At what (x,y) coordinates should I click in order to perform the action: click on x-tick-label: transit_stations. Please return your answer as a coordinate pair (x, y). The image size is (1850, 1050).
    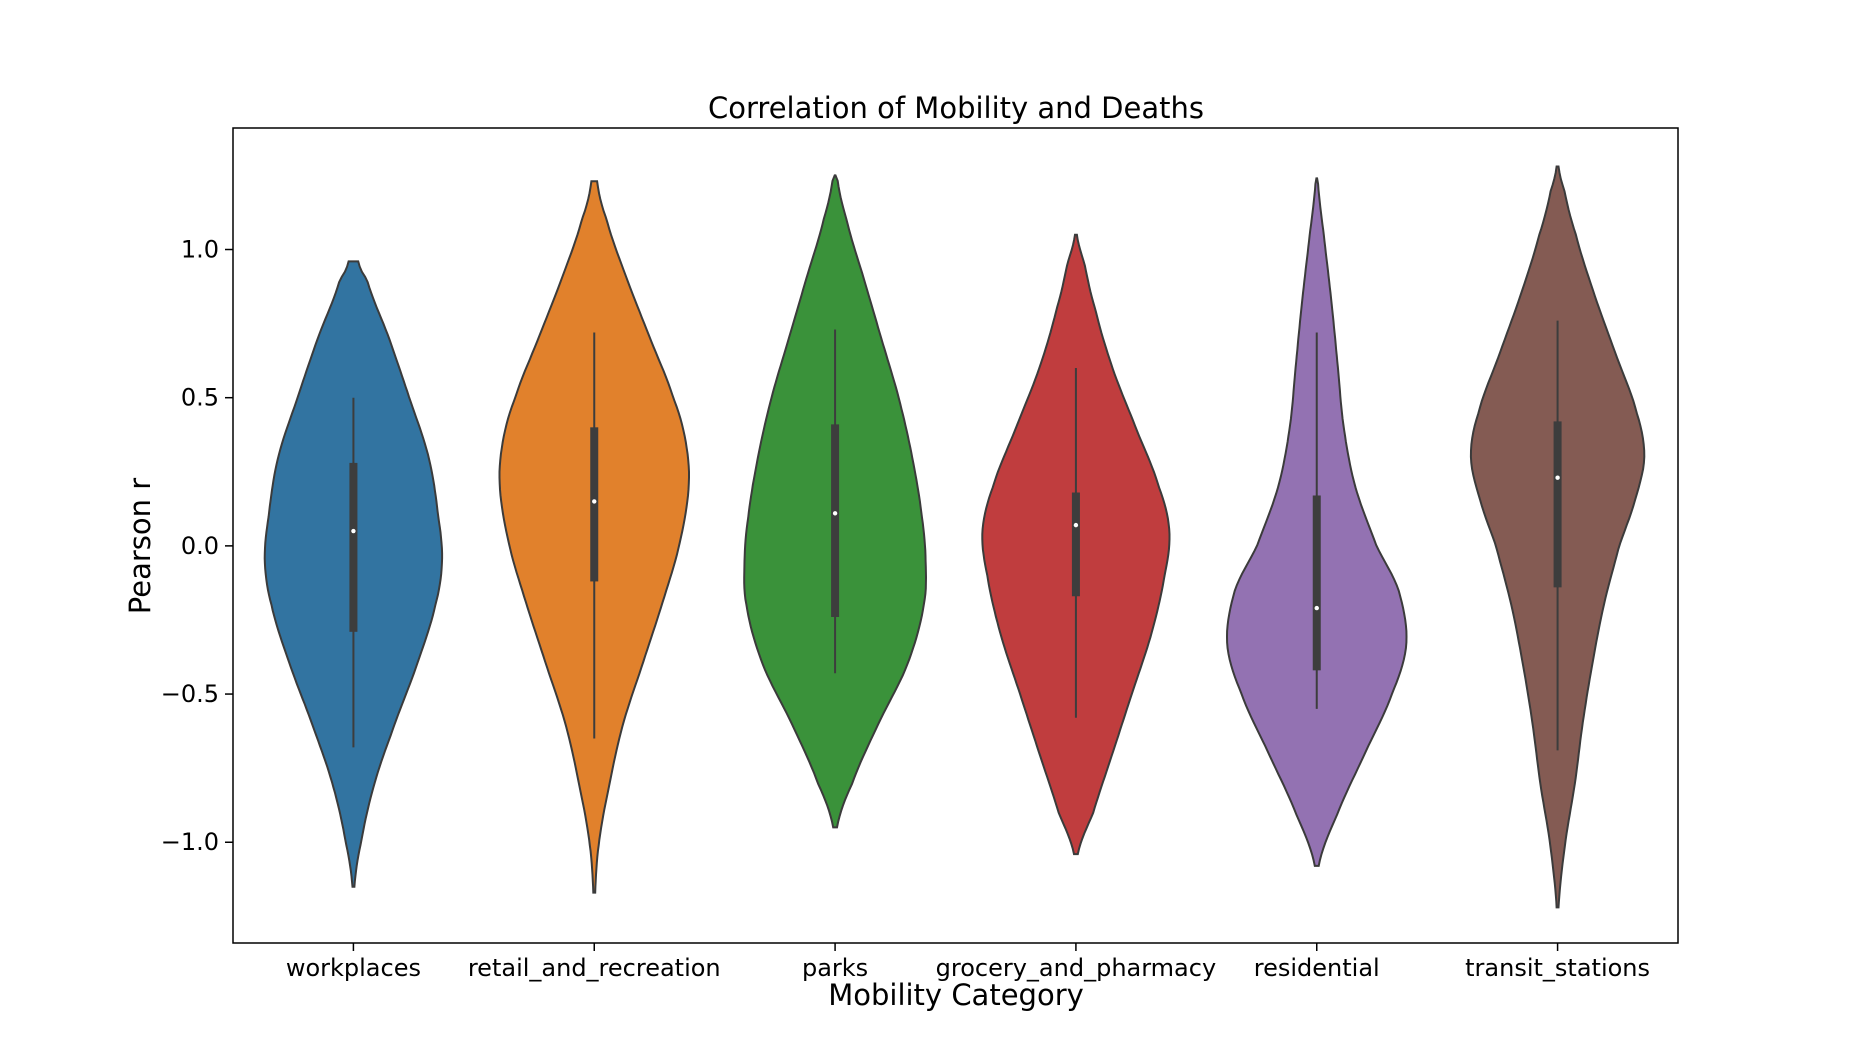
    Looking at the image, I should click on (1557, 968).